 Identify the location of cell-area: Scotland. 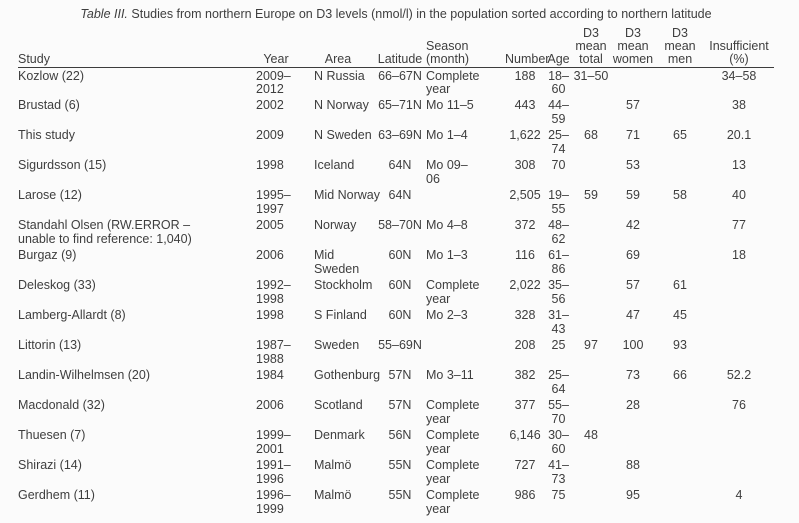
(338, 405).